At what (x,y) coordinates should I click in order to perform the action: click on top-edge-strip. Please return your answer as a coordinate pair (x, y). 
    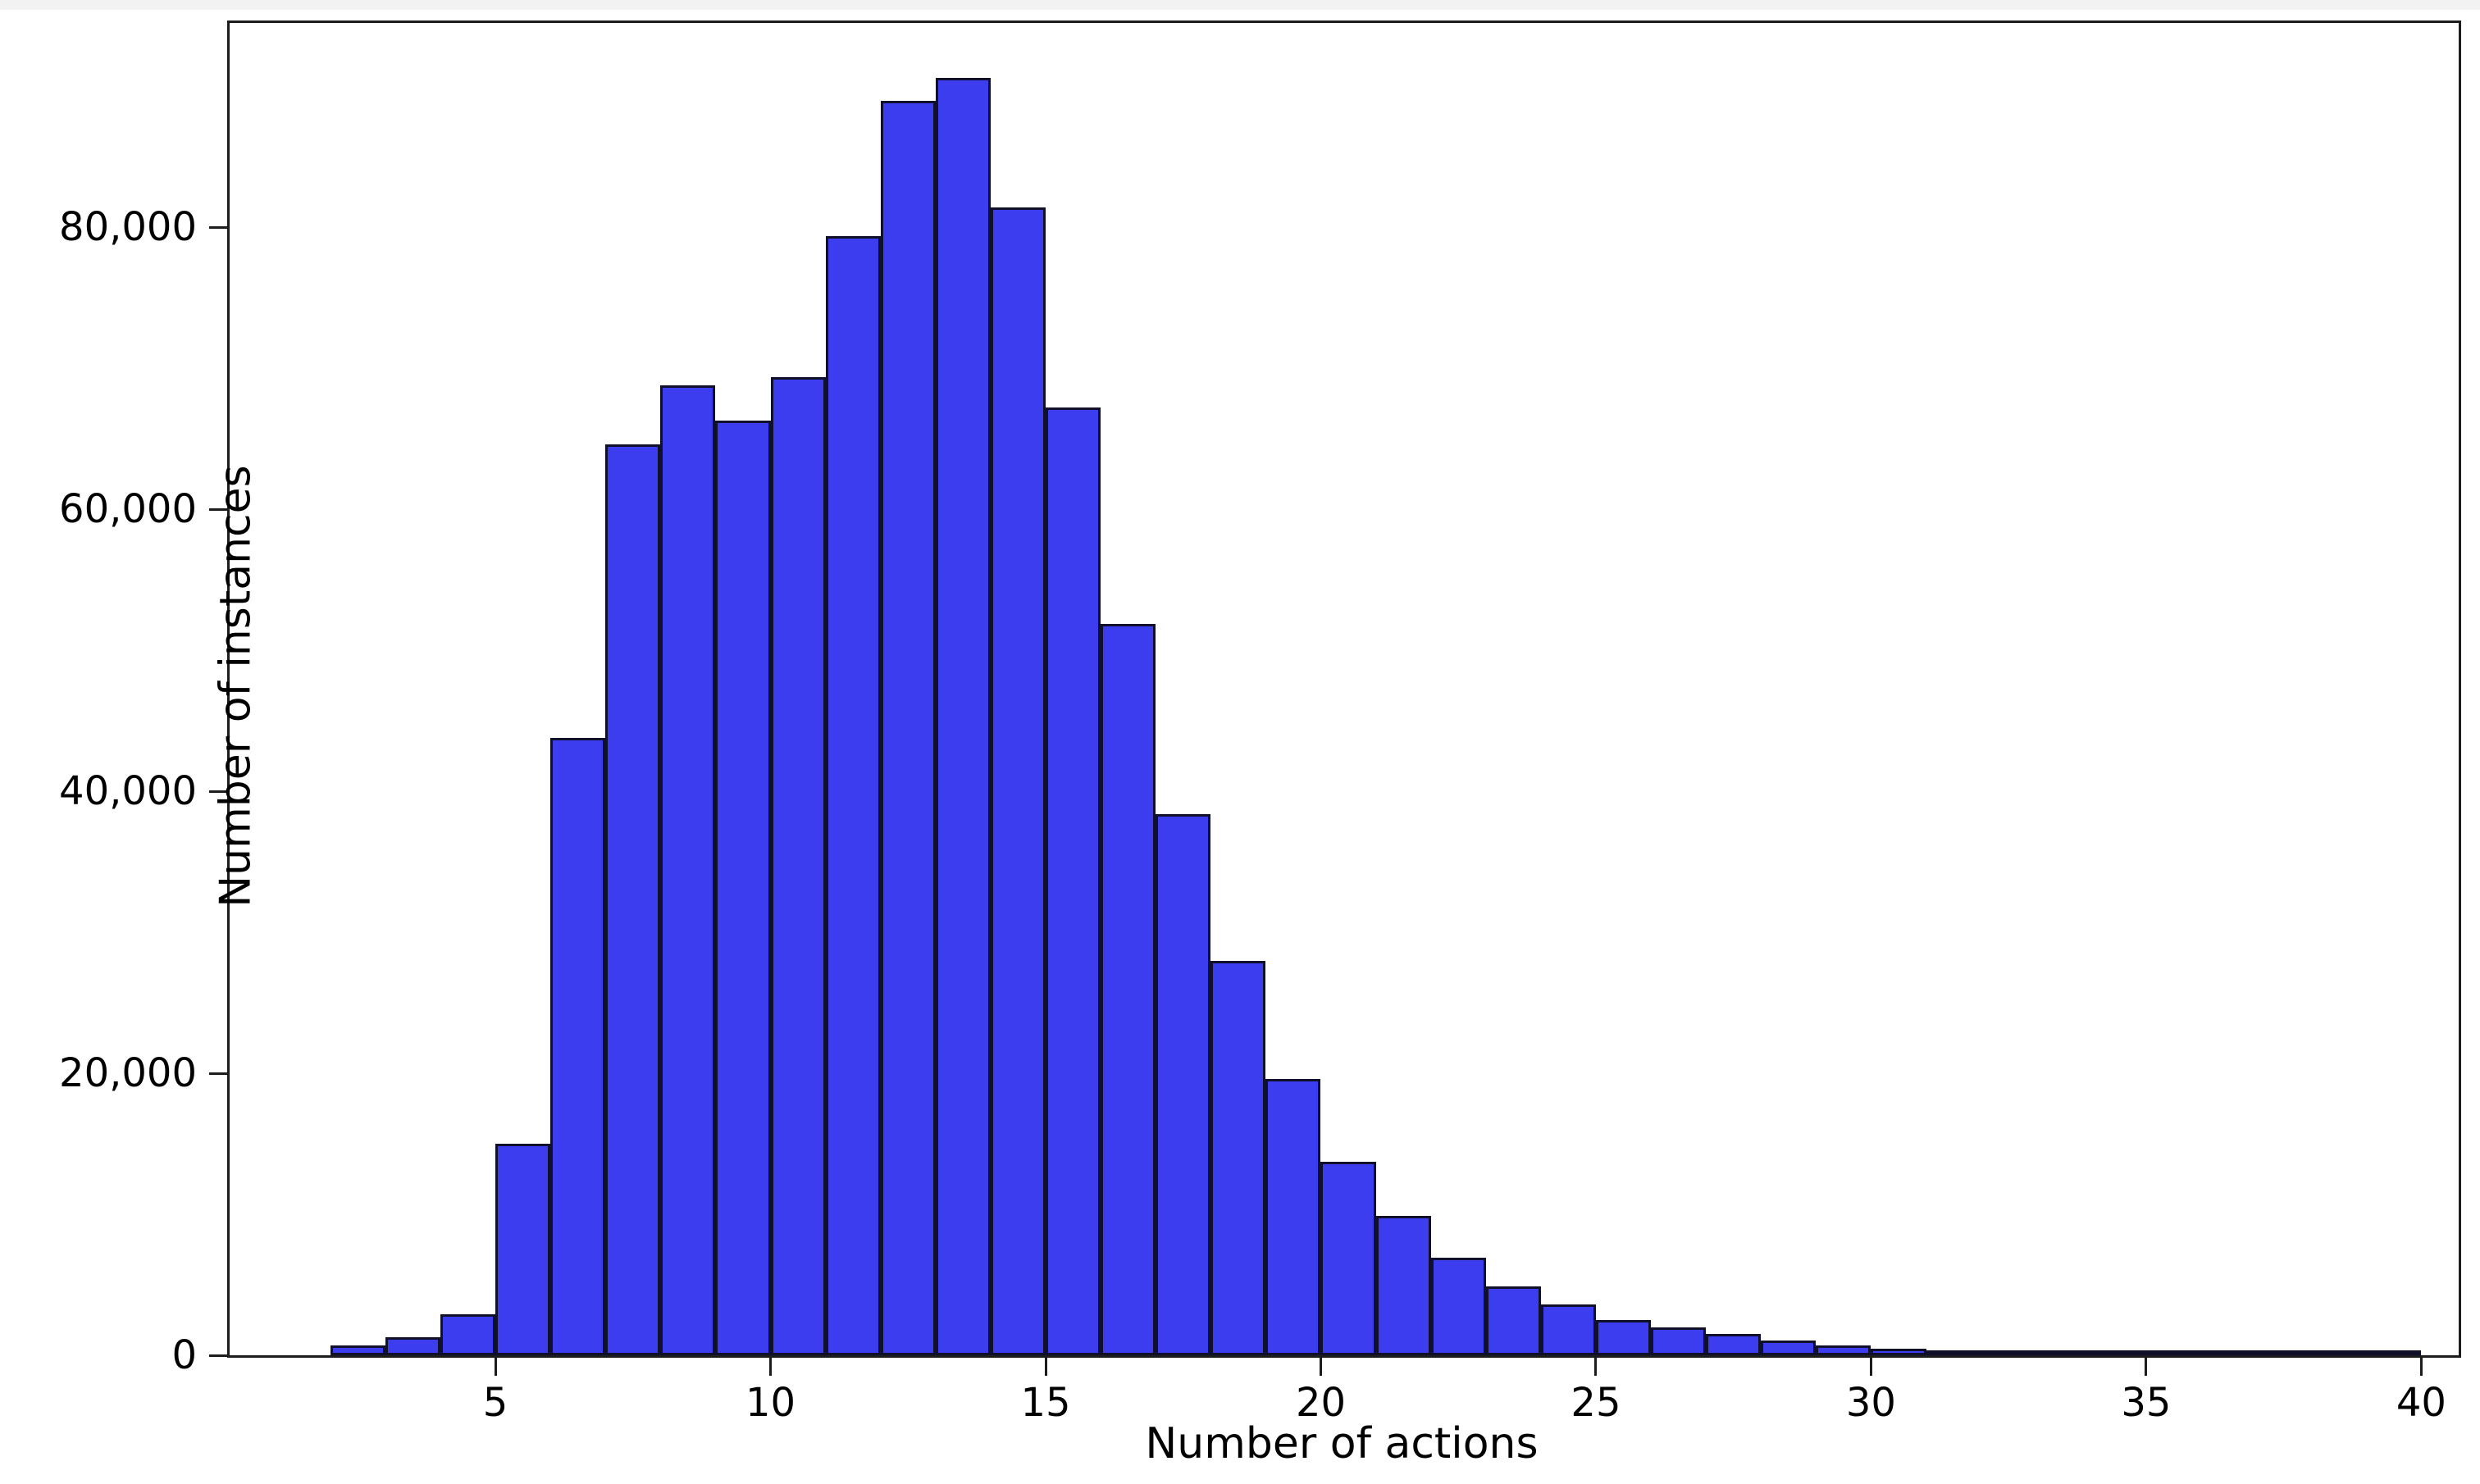
    Looking at the image, I should click on (1240, 5).